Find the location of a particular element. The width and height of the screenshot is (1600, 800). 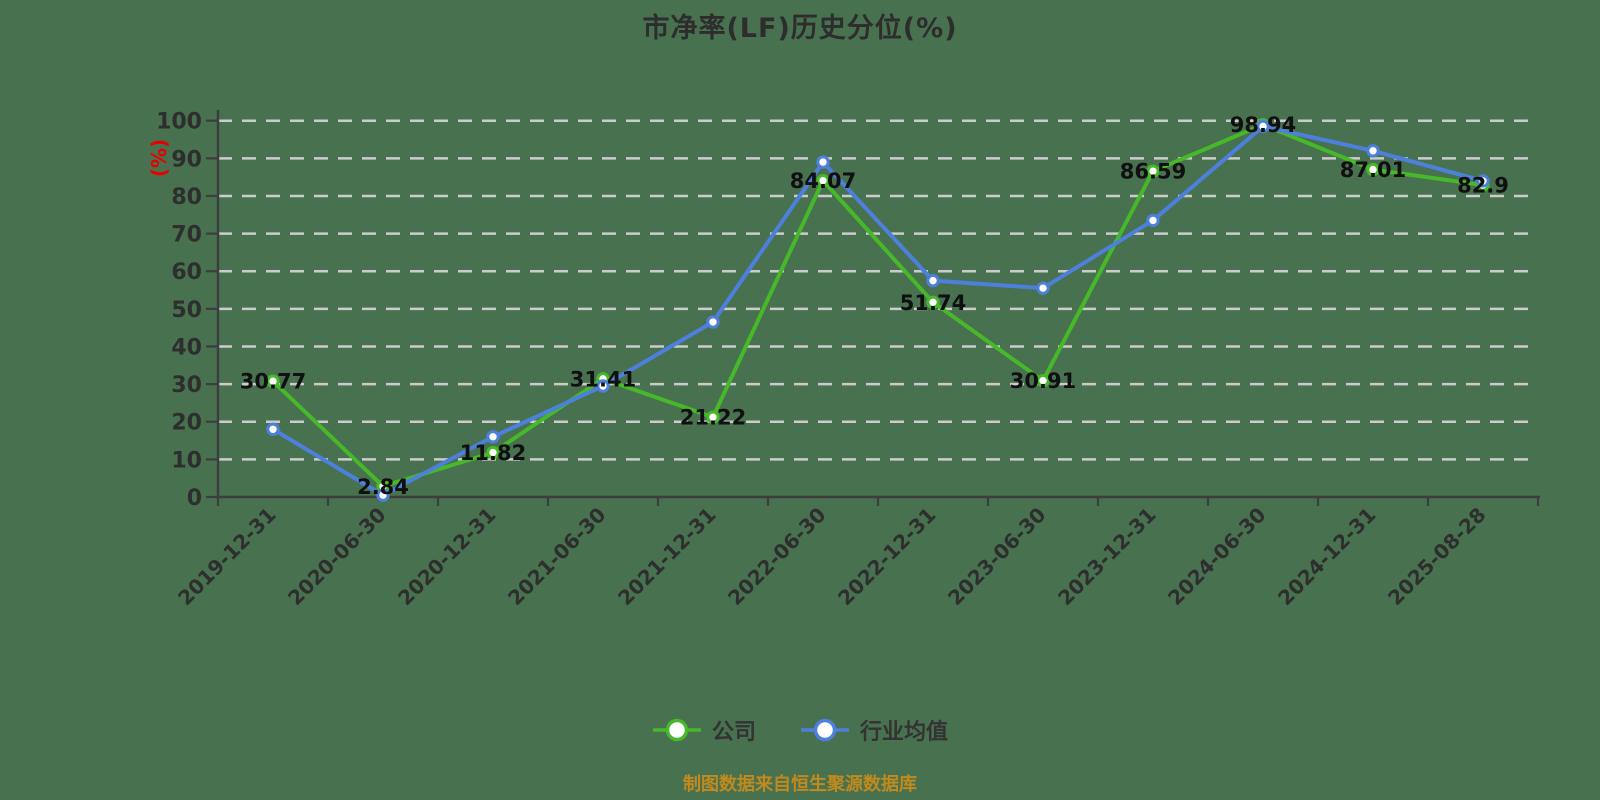

legend-label-industry-average: 行业均值 is located at coordinates (904, 732).